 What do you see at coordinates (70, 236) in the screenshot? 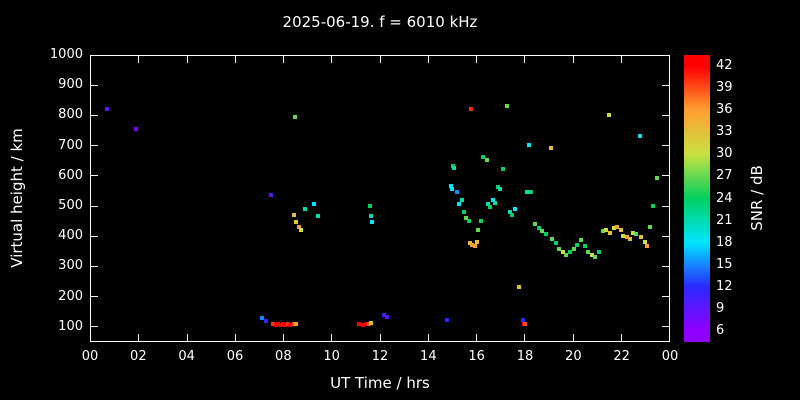
I see `y-tick-label: 400` at bounding box center [70, 236].